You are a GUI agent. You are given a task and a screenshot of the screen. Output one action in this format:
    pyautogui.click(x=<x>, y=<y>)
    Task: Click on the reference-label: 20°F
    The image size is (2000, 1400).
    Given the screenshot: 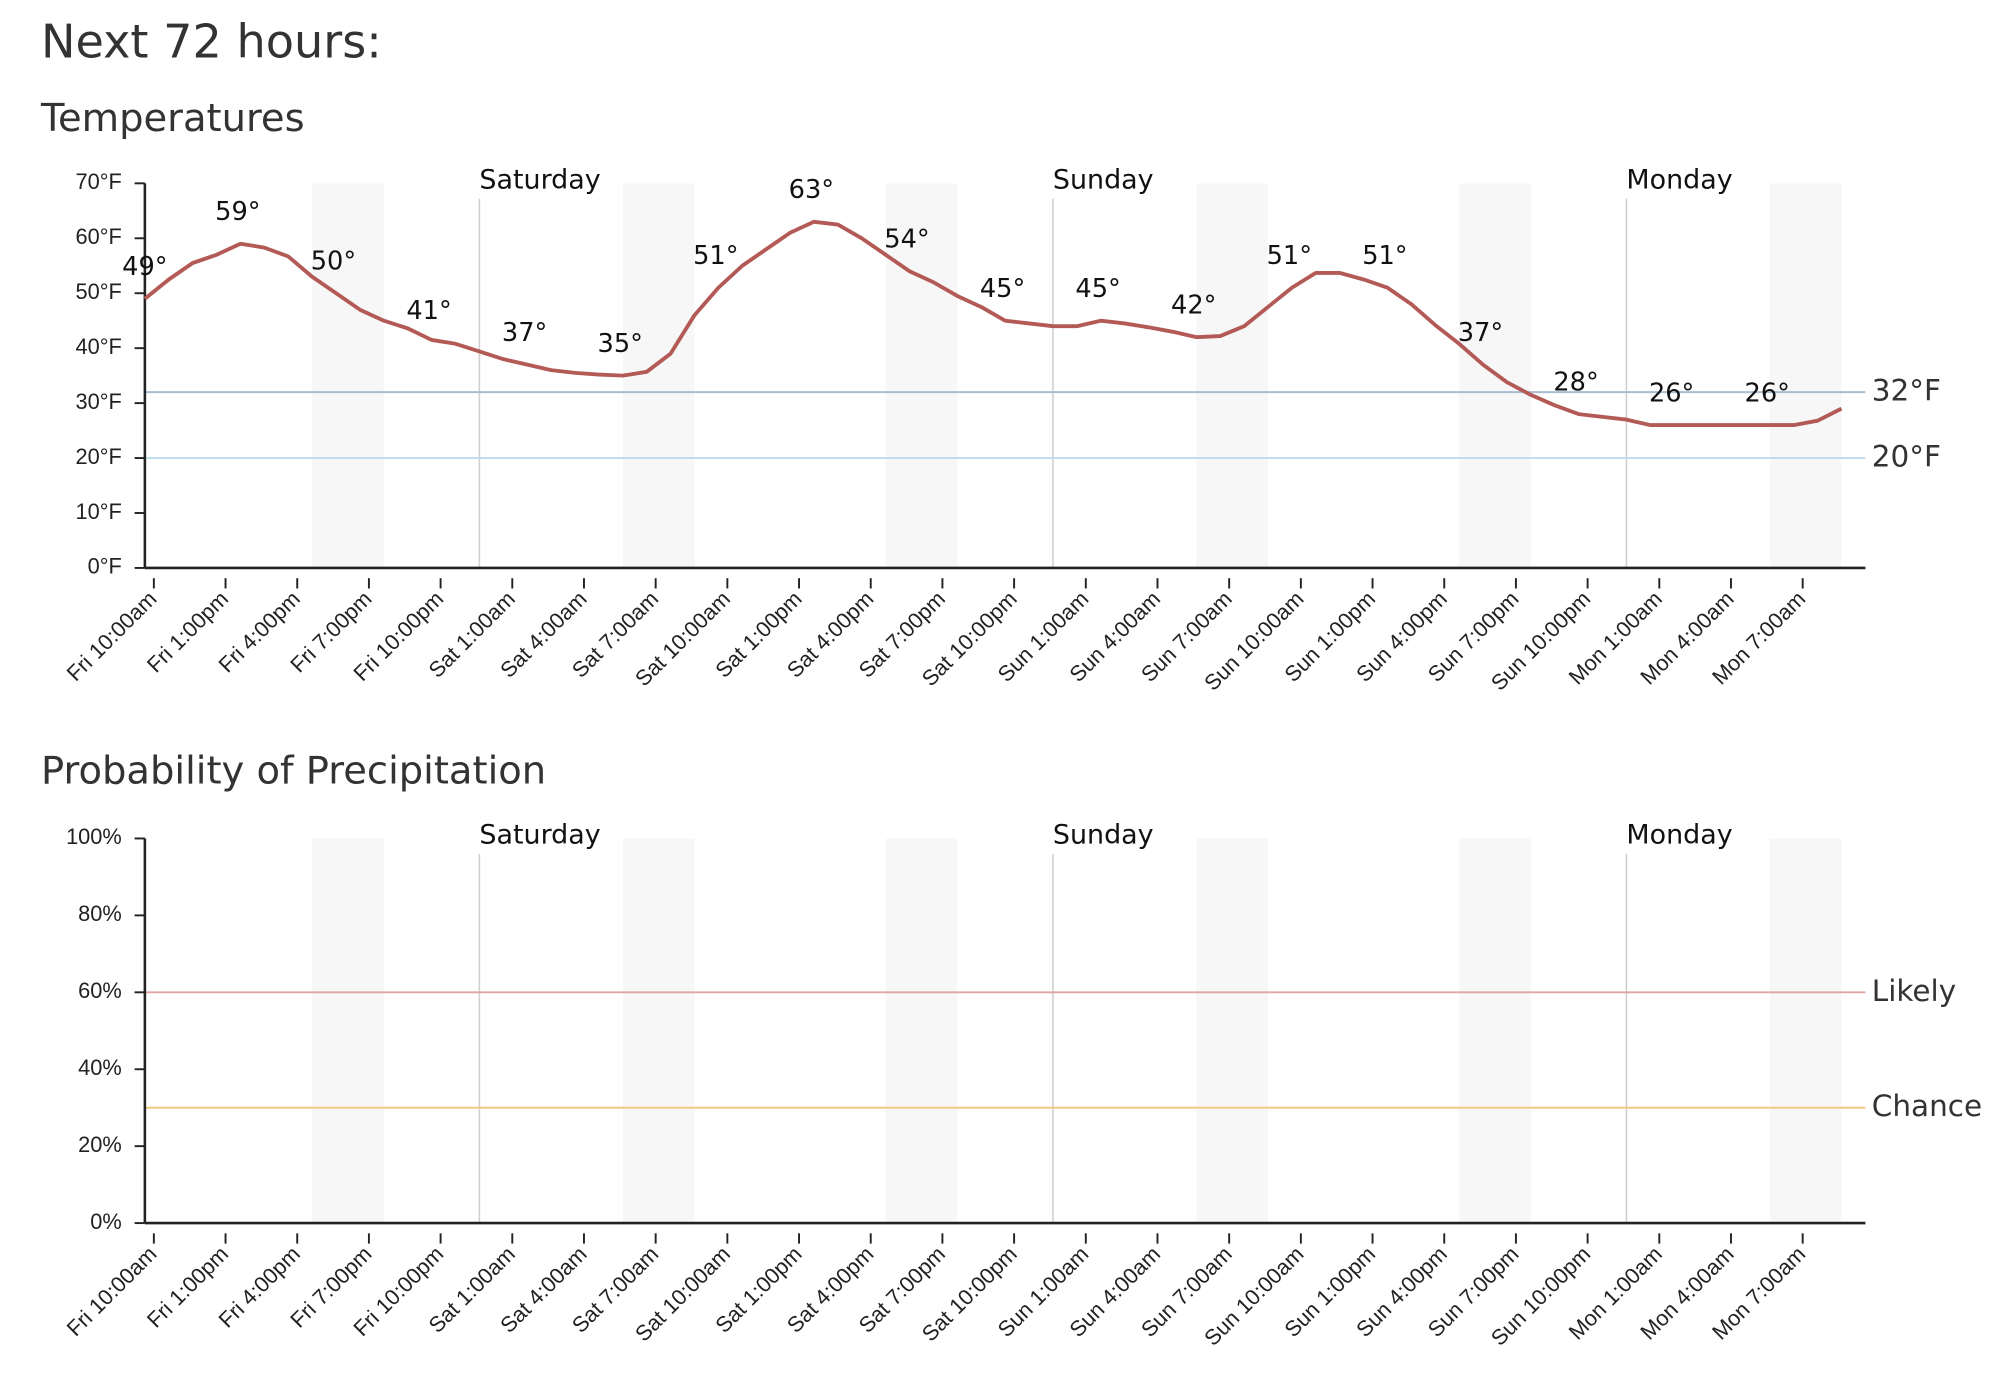 What is the action you would take?
    pyautogui.click(x=1906, y=457)
    